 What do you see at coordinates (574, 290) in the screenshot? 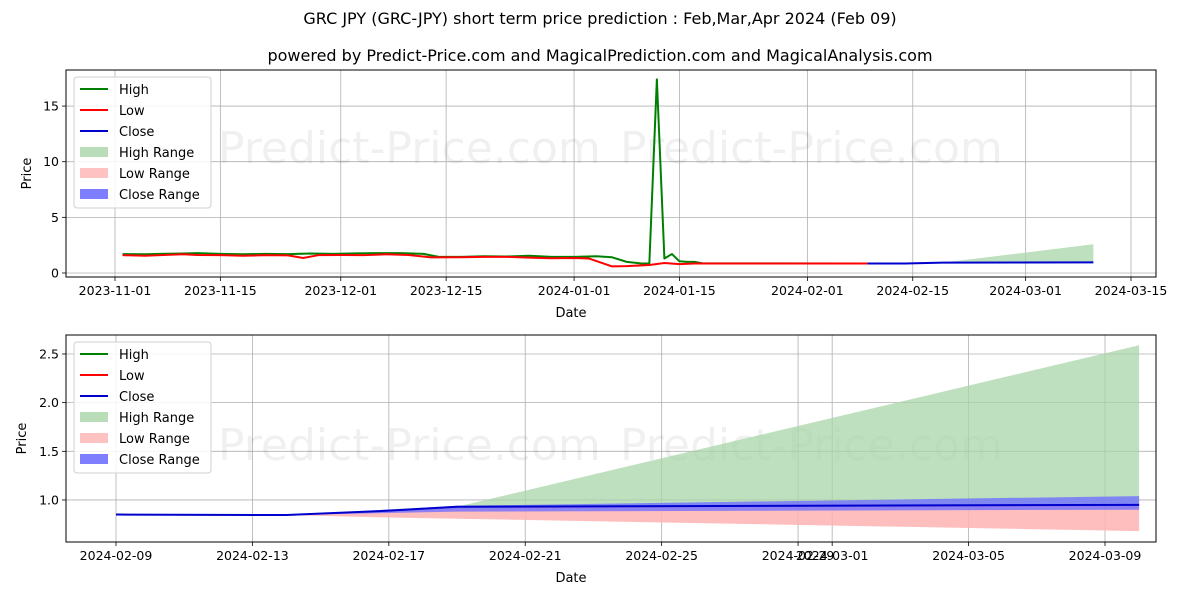
I see `x-tick-label: 2024-01-01` at bounding box center [574, 290].